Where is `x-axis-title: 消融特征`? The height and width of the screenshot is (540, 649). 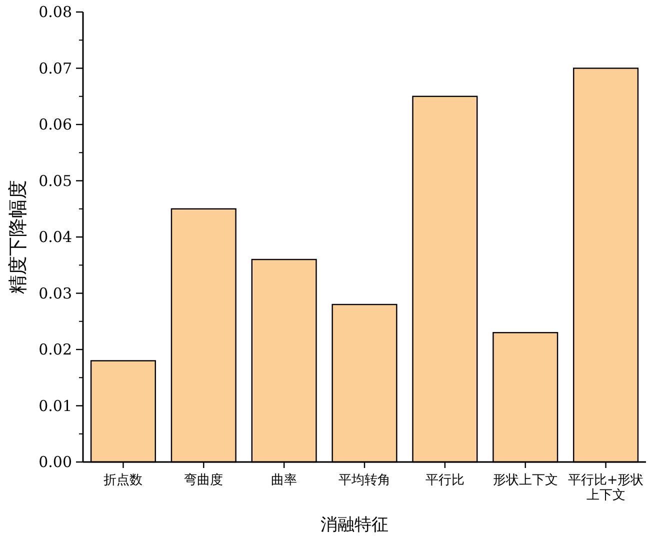 x-axis-title: 消融特征 is located at coordinates (354, 525).